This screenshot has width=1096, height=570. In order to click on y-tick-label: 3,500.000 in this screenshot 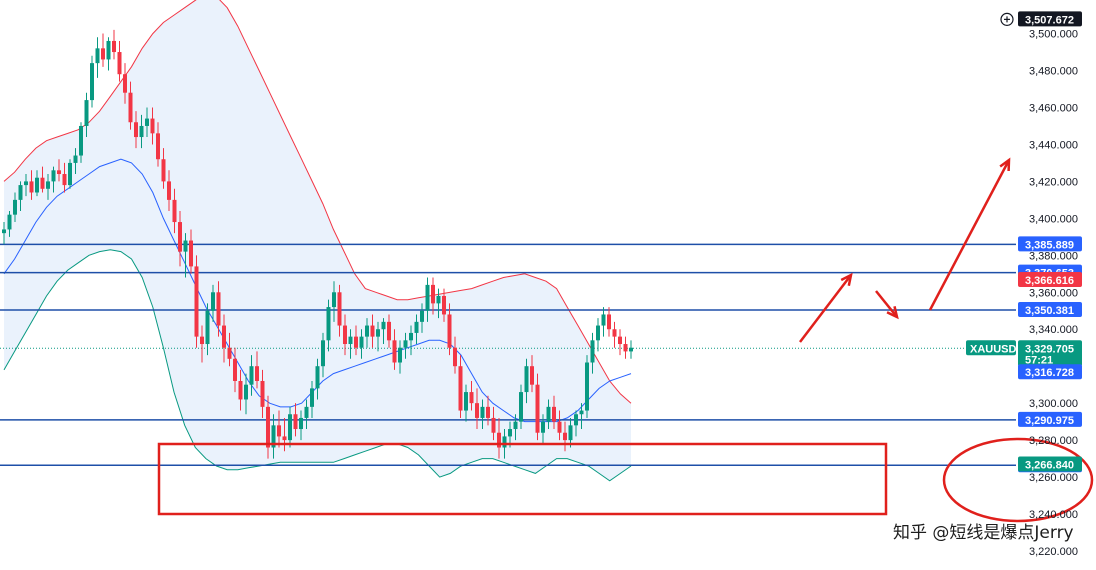, I will do `click(1053, 35)`.